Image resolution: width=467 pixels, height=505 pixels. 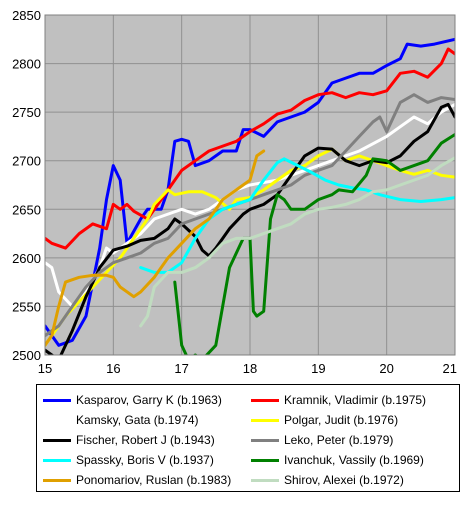 I want to click on legend-entry: Polgar, Judit (b.1976), so click(x=324, y=420).